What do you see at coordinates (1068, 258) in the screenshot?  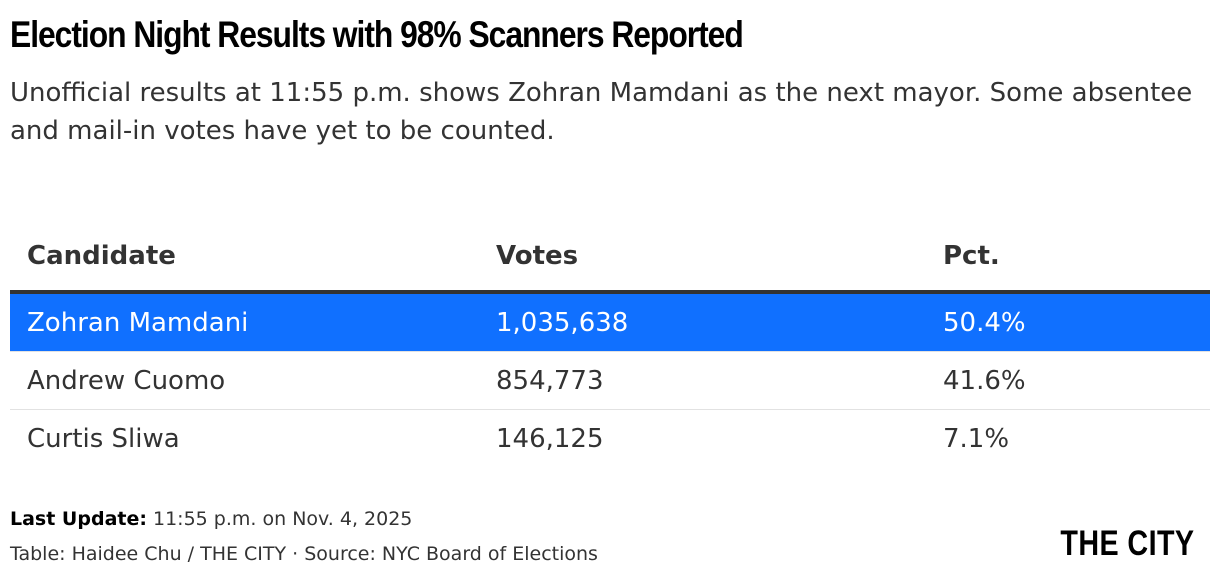 I see `column-header-pct: Pct.` at bounding box center [1068, 258].